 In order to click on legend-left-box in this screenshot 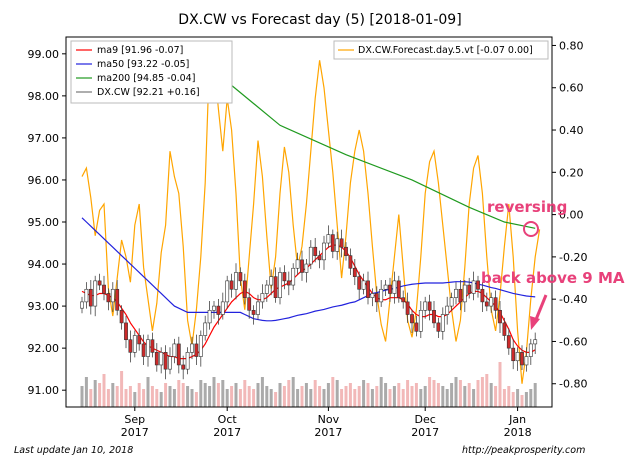, I will do `click(151, 72)`.